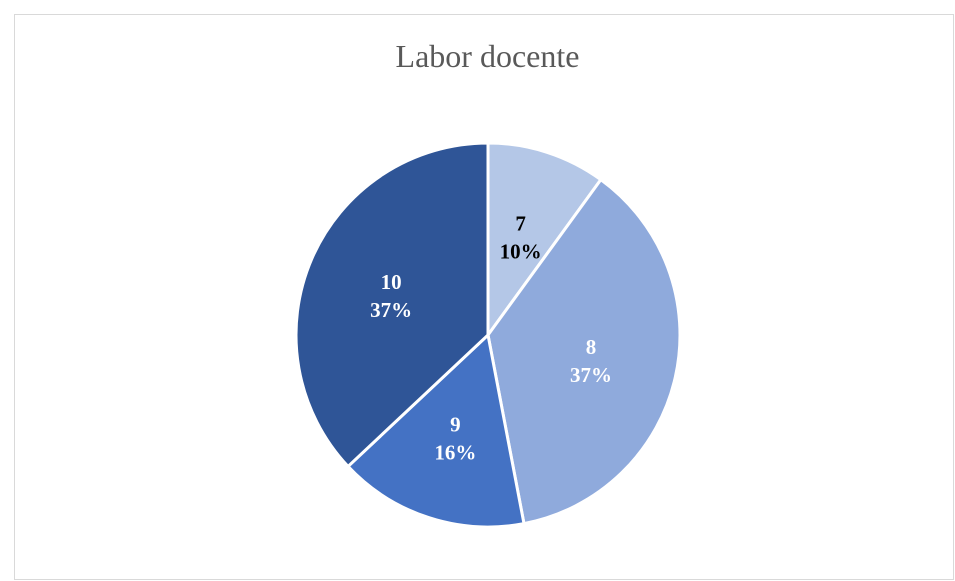 The image size is (955, 581). I want to click on data-label-7: 7 10%, so click(521, 238).